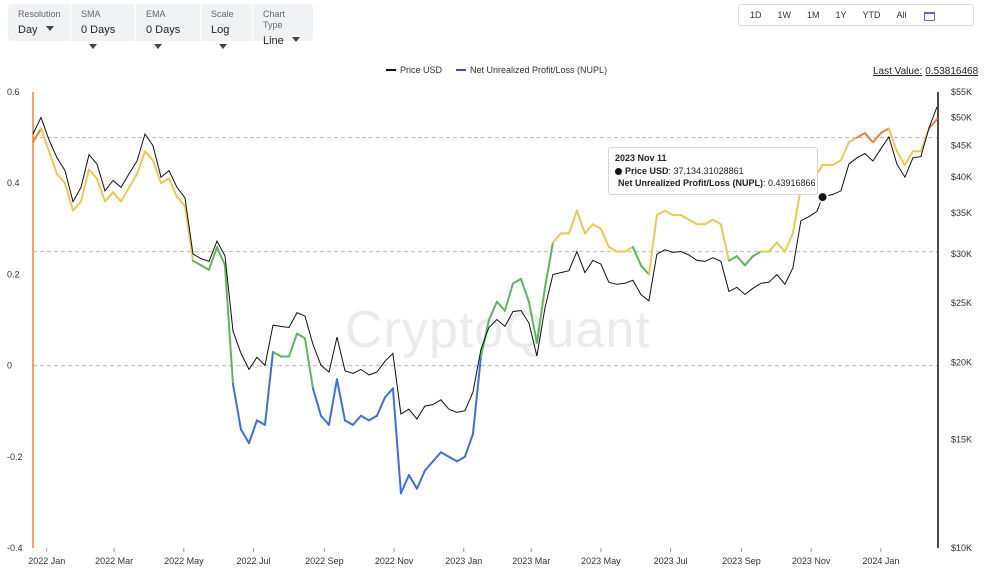 The height and width of the screenshot is (576, 984). Describe the element at coordinates (254, 561) in the screenshot. I see `x-tick-label: 2022 Jul` at that location.